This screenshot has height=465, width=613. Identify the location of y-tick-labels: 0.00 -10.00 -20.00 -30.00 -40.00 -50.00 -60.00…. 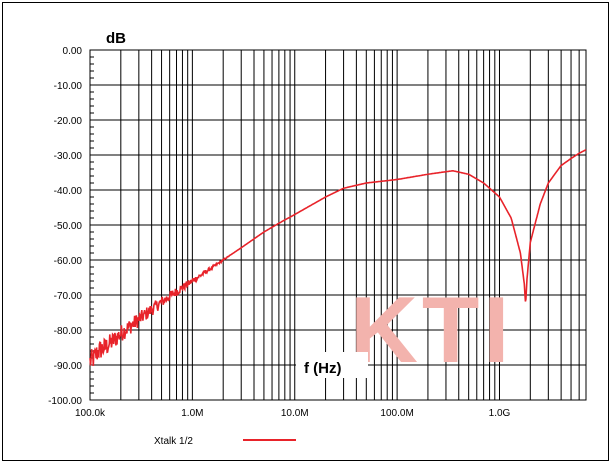
(65, 226).